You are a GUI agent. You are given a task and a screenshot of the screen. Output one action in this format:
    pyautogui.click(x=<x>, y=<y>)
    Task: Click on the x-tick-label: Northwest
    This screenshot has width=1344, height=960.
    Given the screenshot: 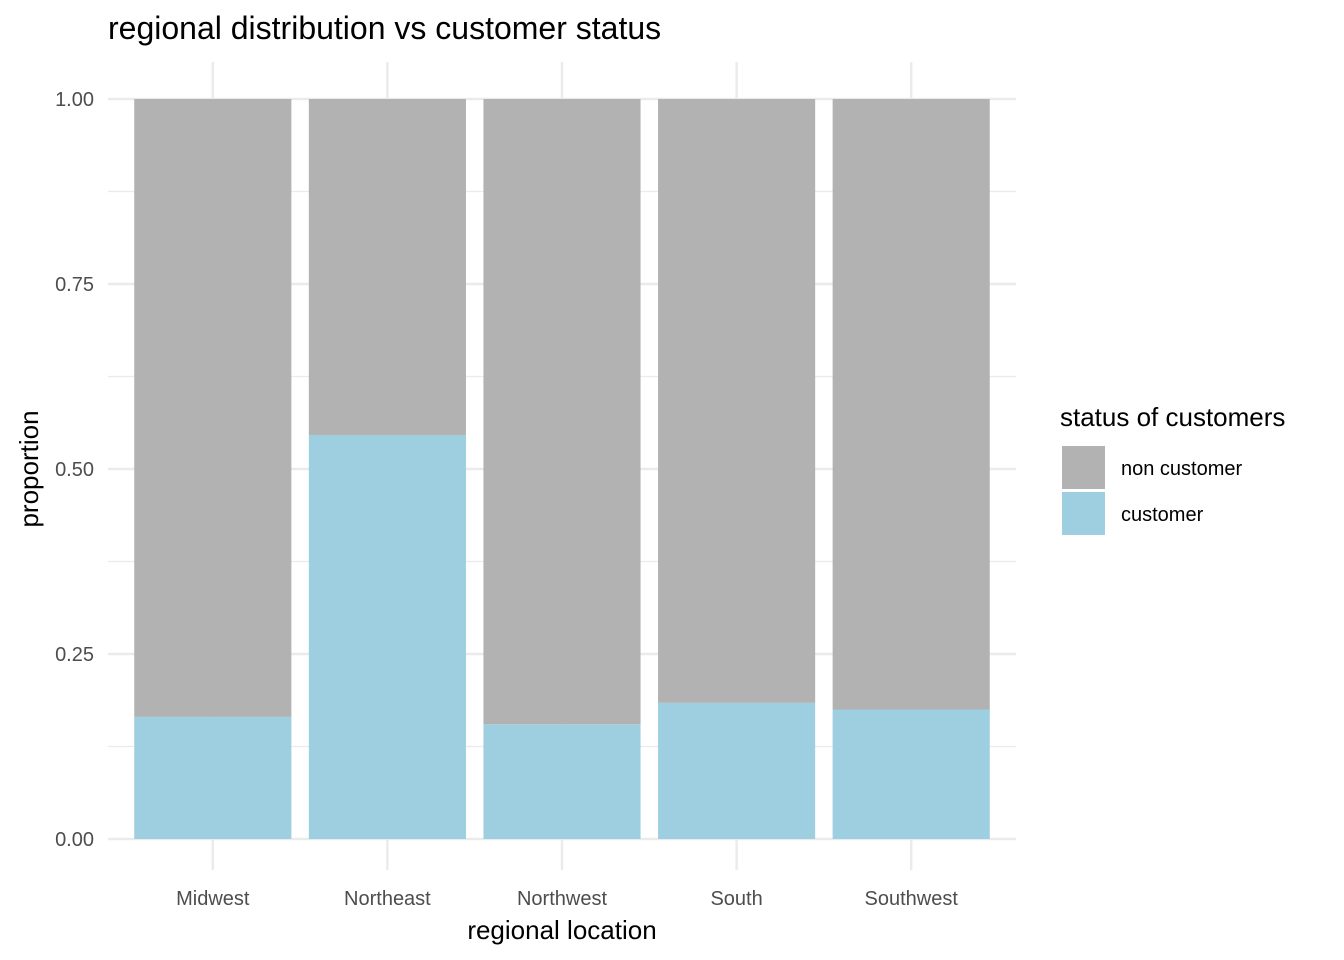 What is the action you would take?
    pyautogui.click(x=562, y=899)
    